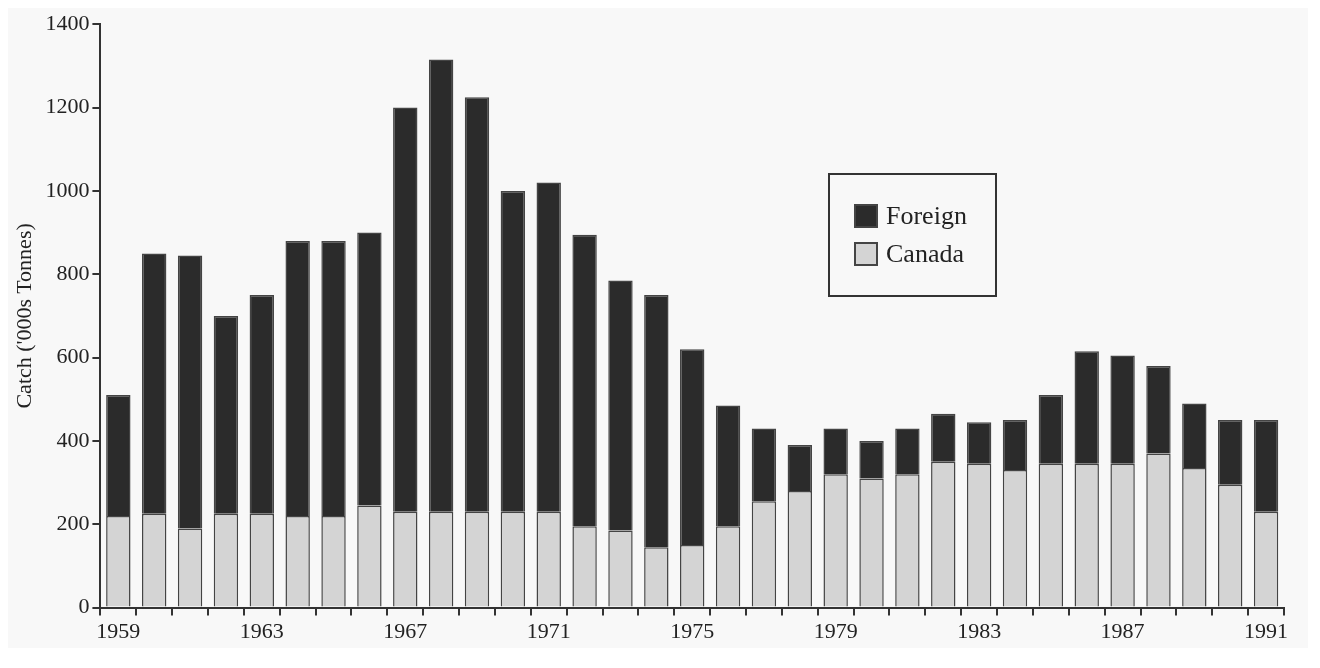 The image size is (1320, 668). What do you see at coordinates (73, 356) in the screenshot?
I see `y-tick-label: 600` at bounding box center [73, 356].